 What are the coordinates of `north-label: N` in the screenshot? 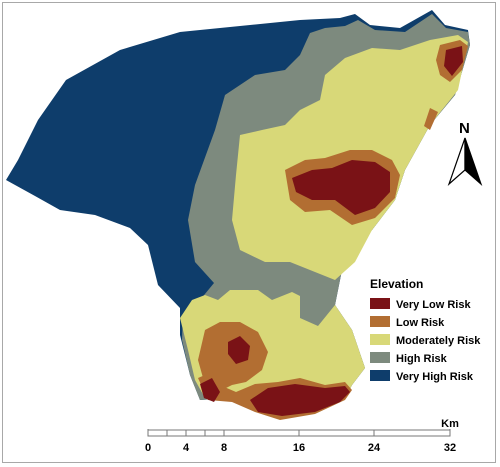 It's located at (464, 128).